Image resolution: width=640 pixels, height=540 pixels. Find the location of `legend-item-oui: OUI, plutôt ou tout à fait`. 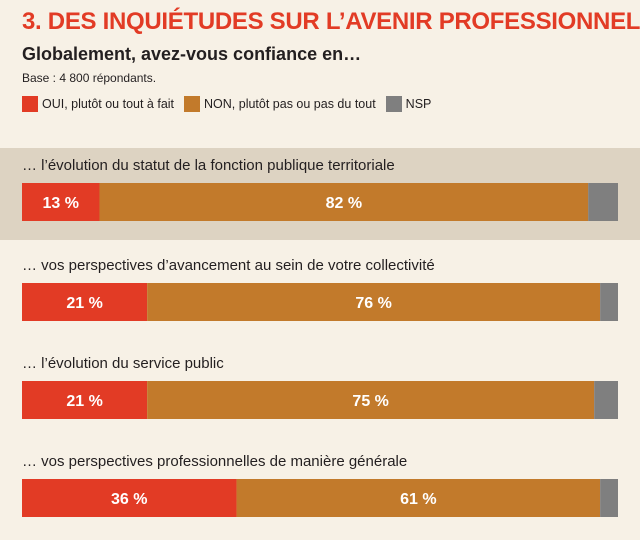

legend-item-oui: OUI, plutôt ou tout à fait is located at coordinates (98, 104).